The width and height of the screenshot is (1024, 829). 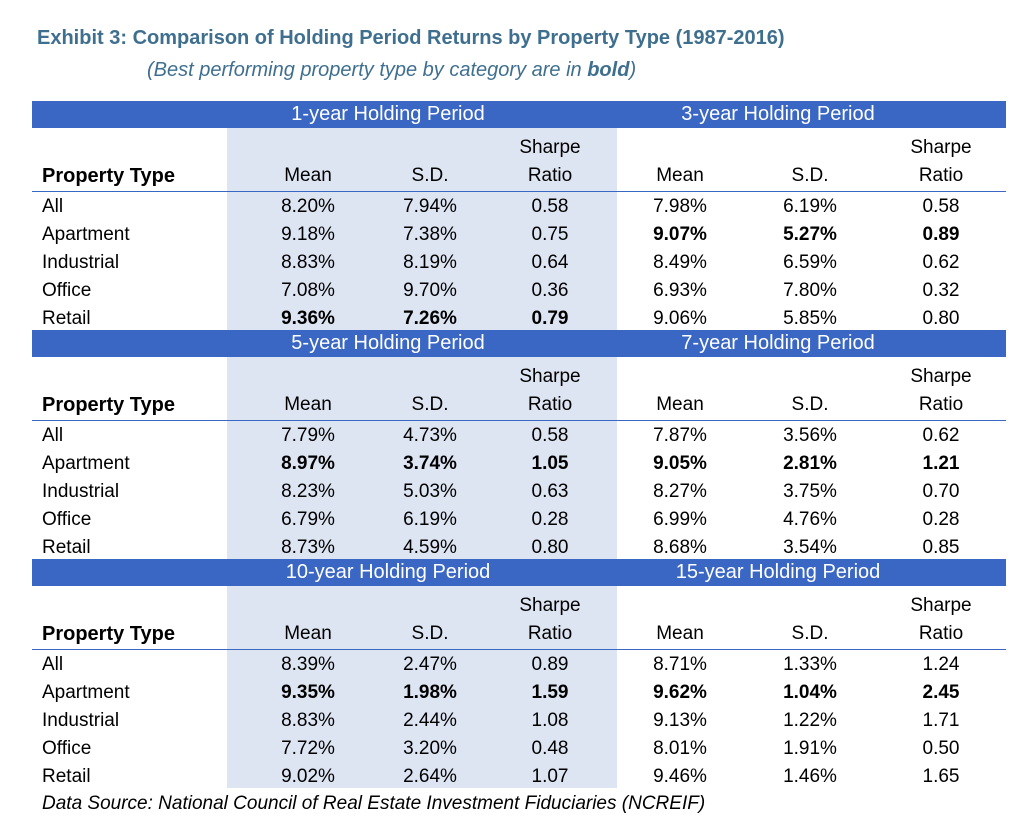 What do you see at coordinates (810, 463) in the screenshot?
I see `right-apartment-sd-cell: 2.81%` at bounding box center [810, 463].